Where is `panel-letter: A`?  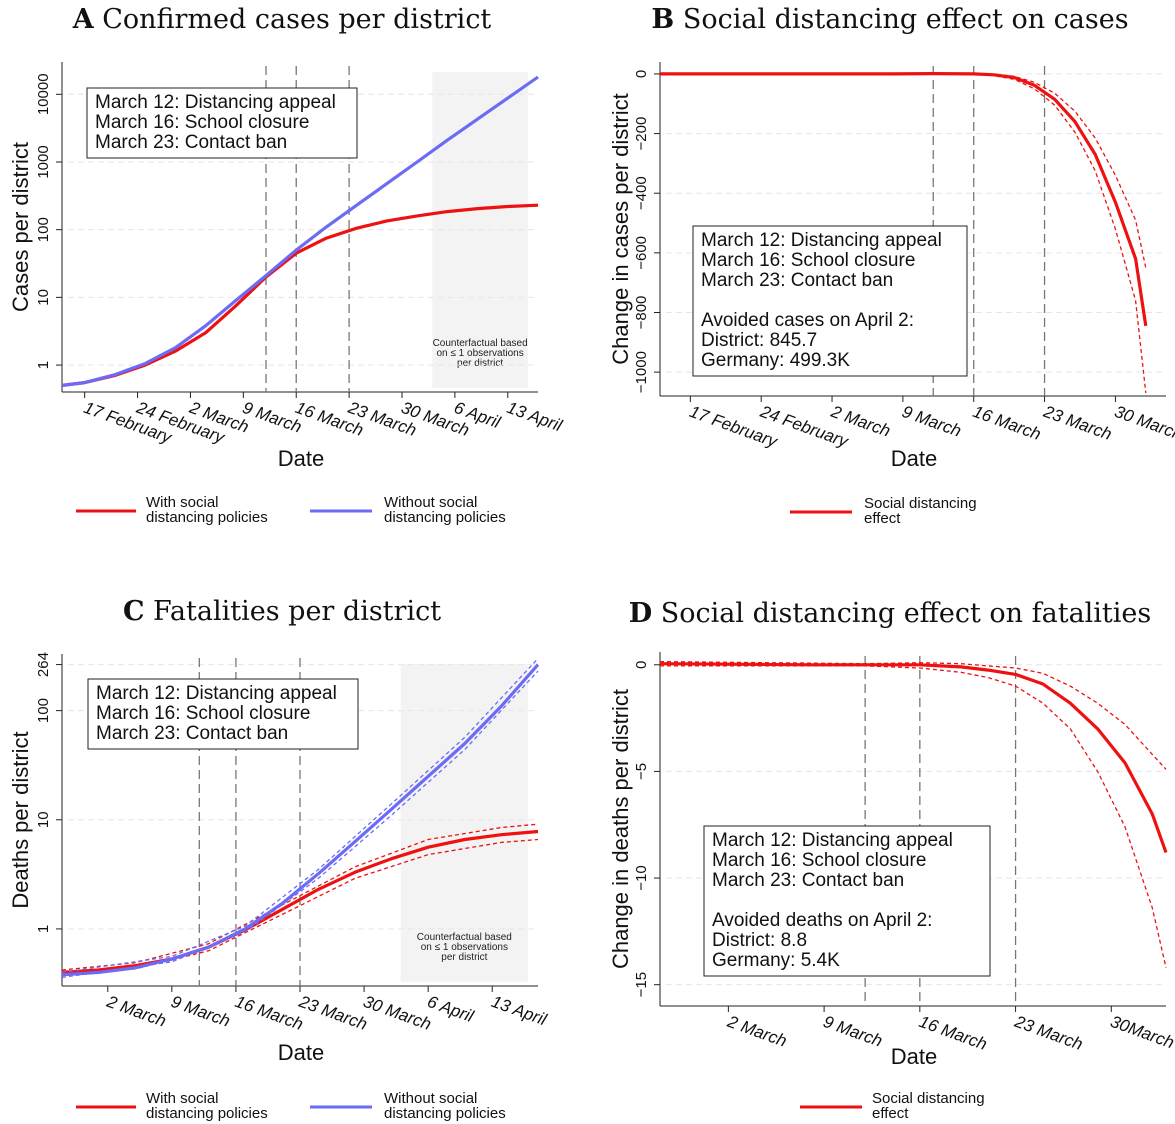
panel-letter: A is located at coordinates (83, 19).